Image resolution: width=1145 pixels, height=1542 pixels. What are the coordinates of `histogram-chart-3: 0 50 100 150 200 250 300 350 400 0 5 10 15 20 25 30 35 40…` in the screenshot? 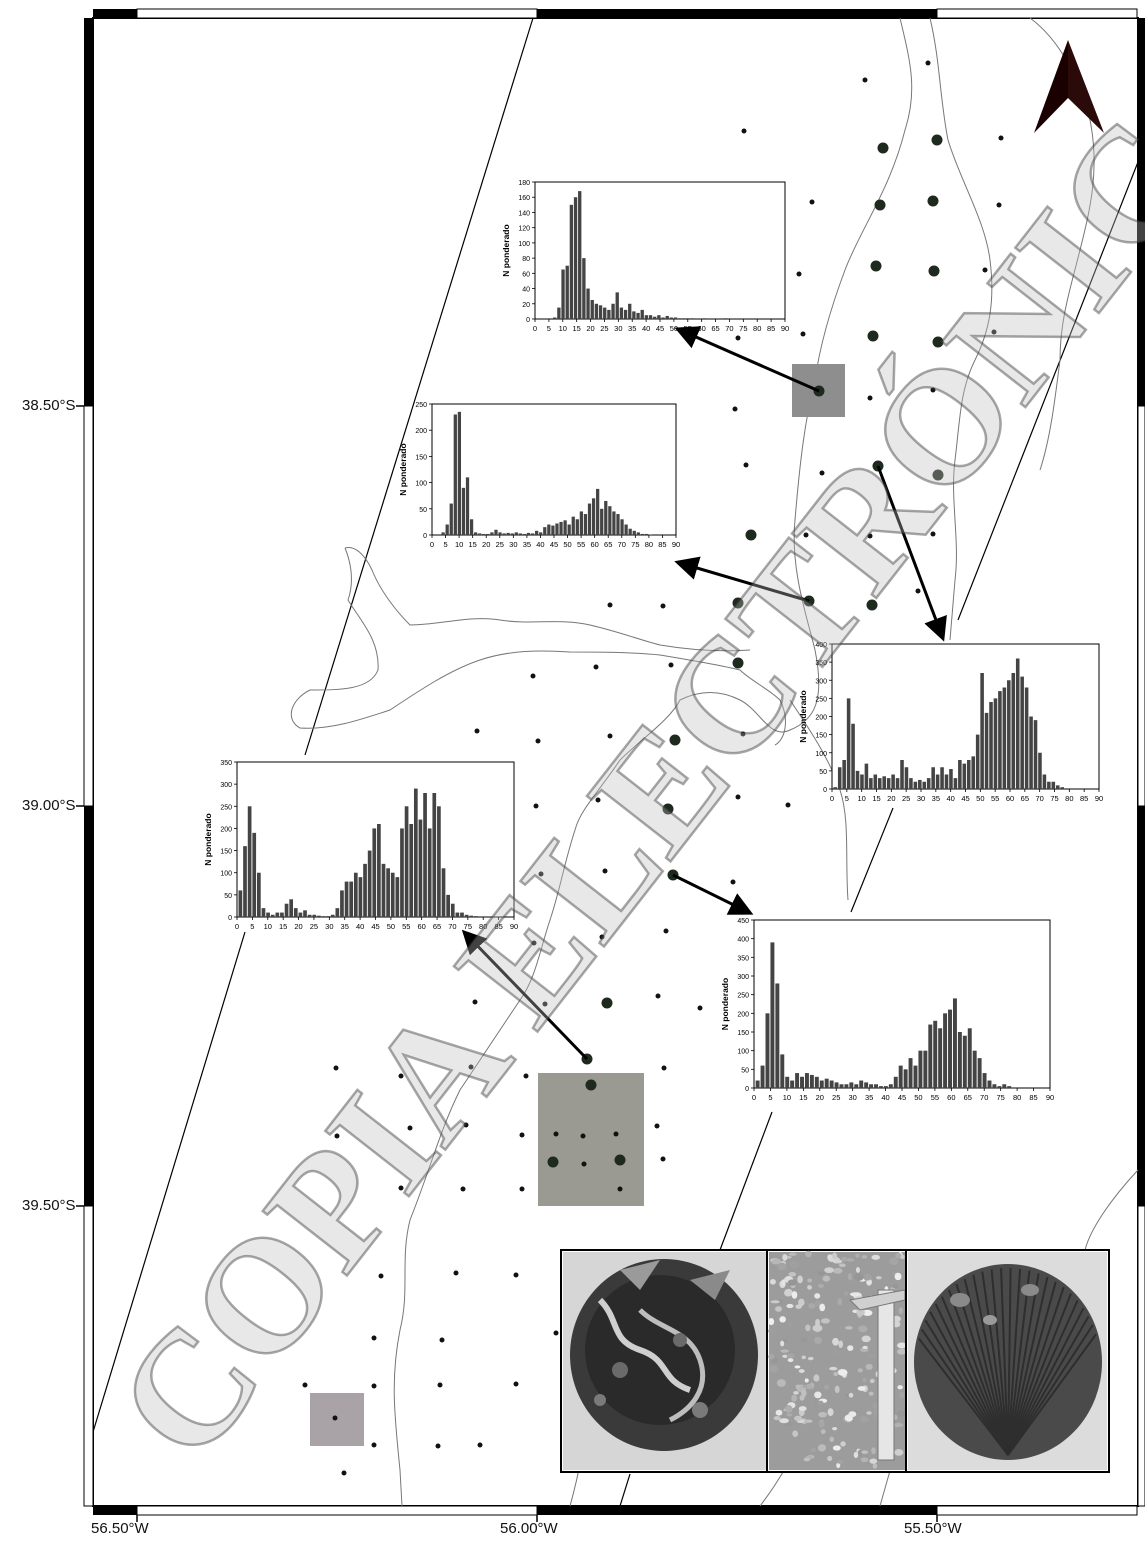 It's located at (950, 722).